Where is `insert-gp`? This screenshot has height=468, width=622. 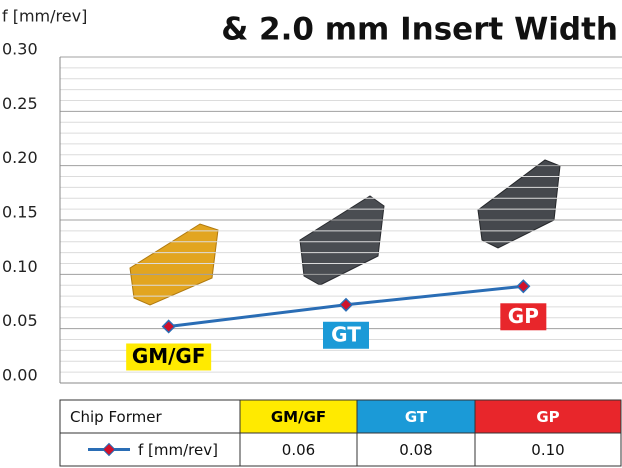 insert-gp is located at coordinates (519, 204).